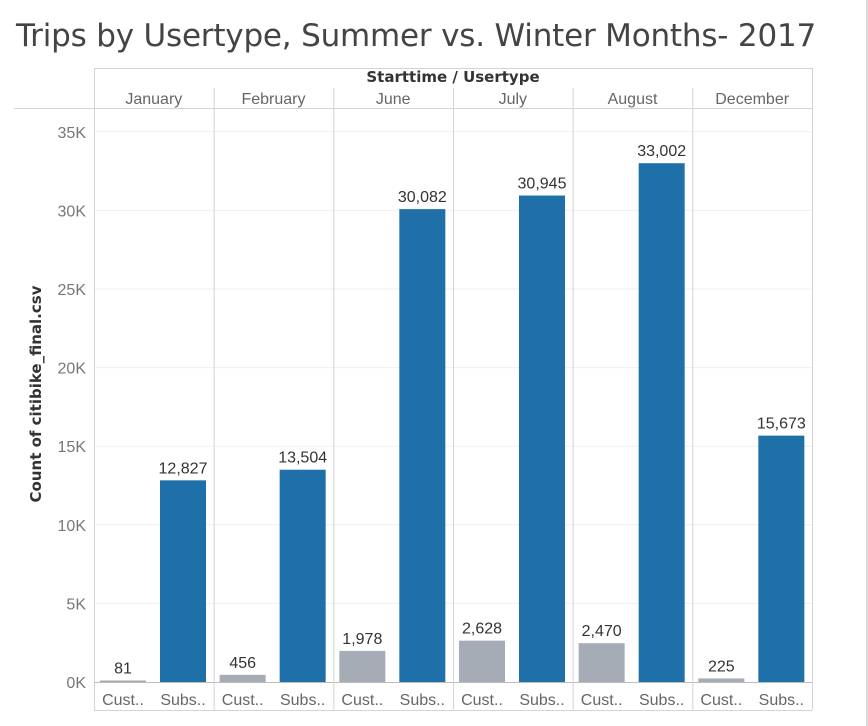  Describe the element at coordinates (183, 468) in the screenshot. I see `data-label: 12,827` at that location.